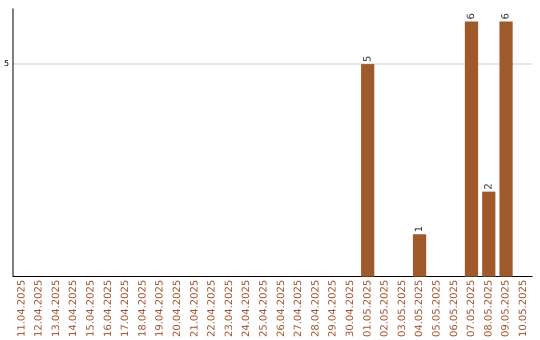 The height and width of the screenshot is (340, 540). What do you see at coordinates (488, 309) in the screenshot?
I see `x-tick-label: 08.05.2025` at bounding box center [488, 309].